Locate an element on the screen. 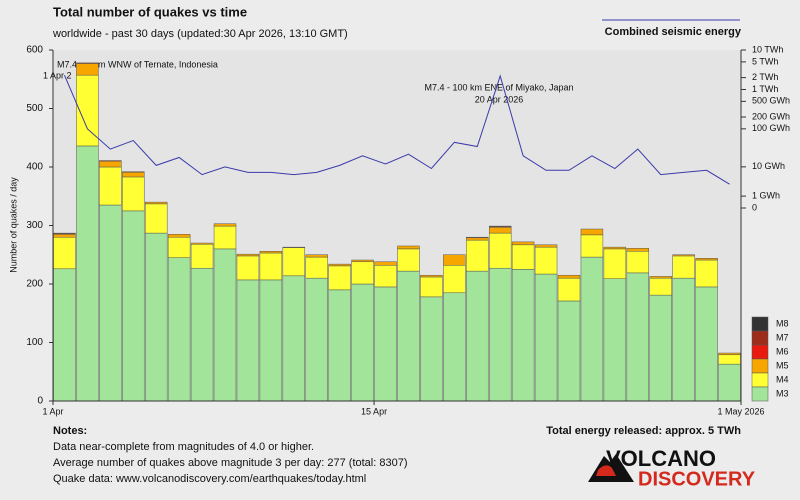 The image size is (800, 500). y2-tick-label: 5 TWh is located at coordinates (765, 61).